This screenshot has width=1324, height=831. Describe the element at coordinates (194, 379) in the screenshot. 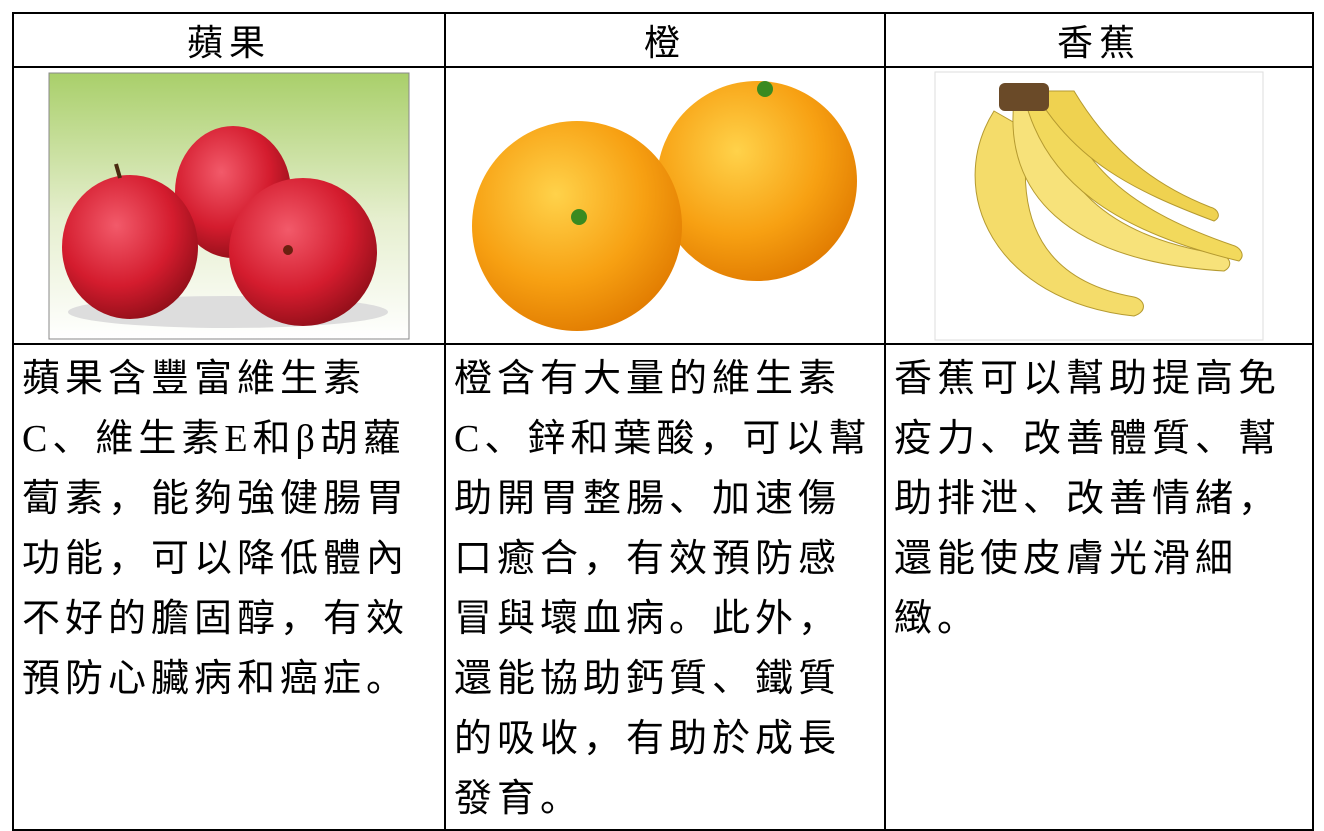

I see `description-line: 蘋果含豐富維生素` at that location.